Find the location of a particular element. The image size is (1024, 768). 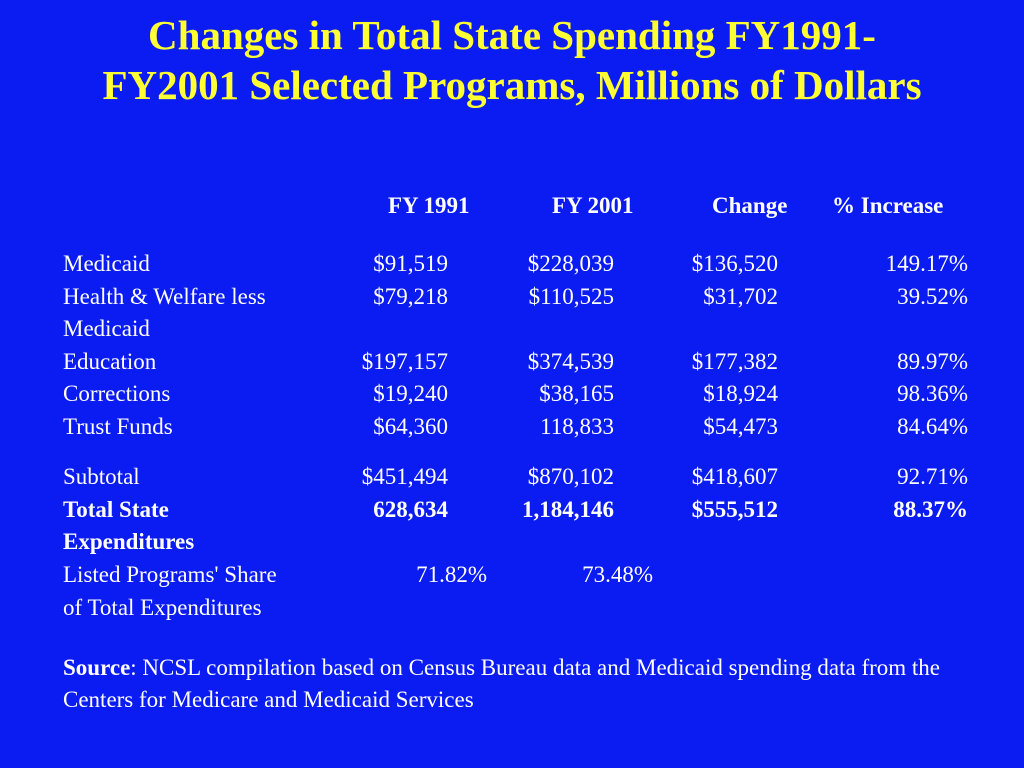

row-label-continued: Medicaid is located at coordinates (106, 328).